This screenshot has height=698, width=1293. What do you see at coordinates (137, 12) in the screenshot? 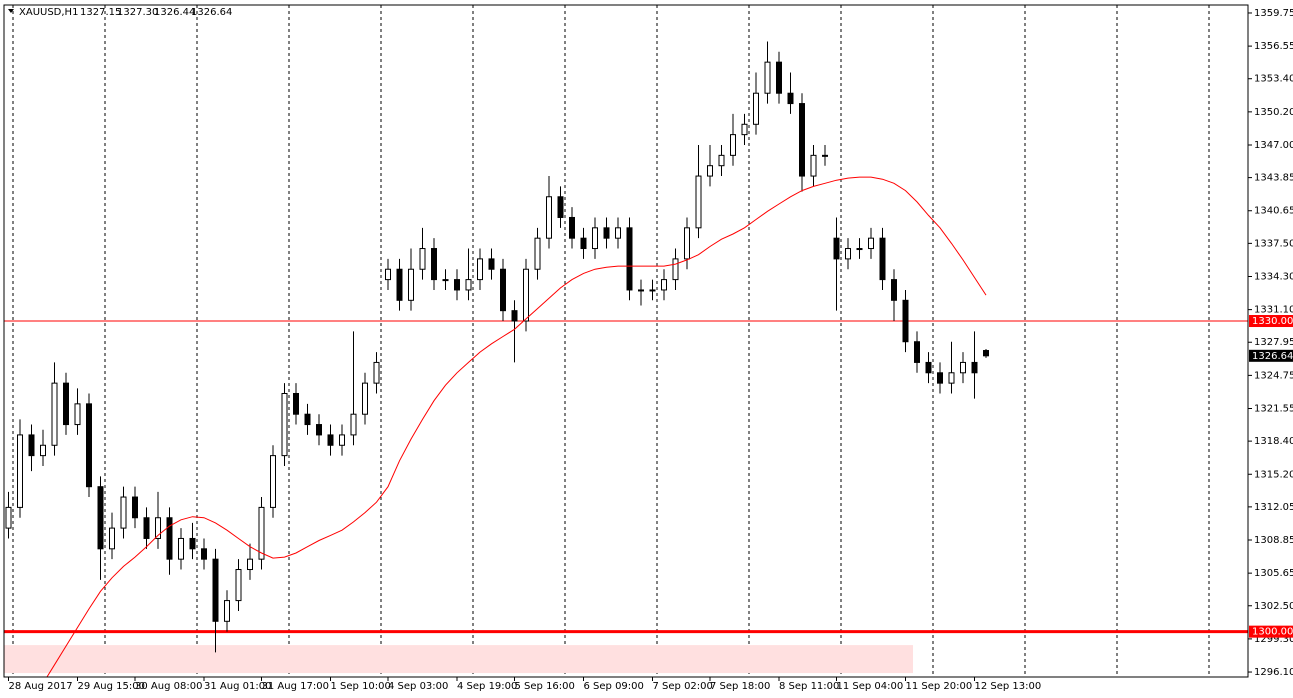
I see `header-high: 1327.30` at bounding box center [137, 12].